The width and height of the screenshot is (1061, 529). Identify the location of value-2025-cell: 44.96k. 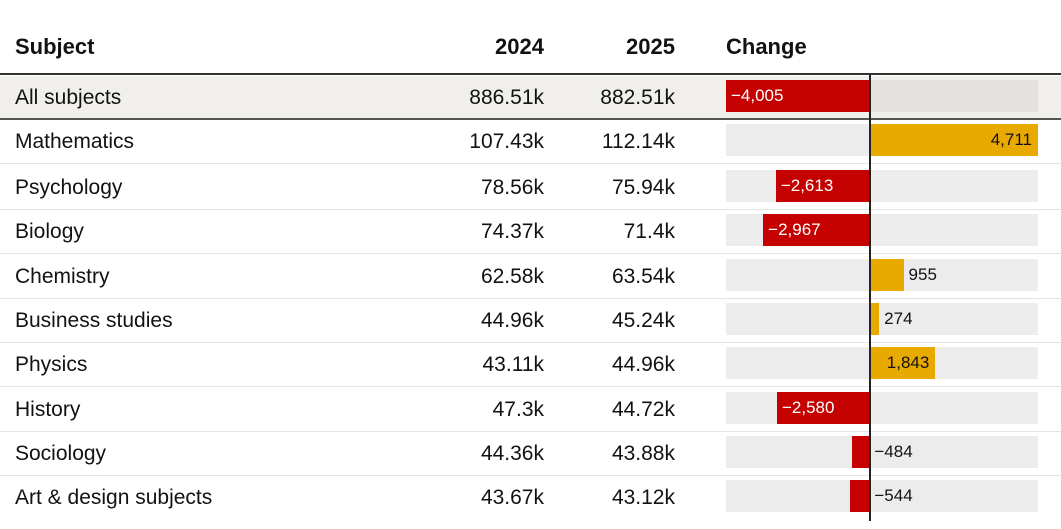
(643, 364).